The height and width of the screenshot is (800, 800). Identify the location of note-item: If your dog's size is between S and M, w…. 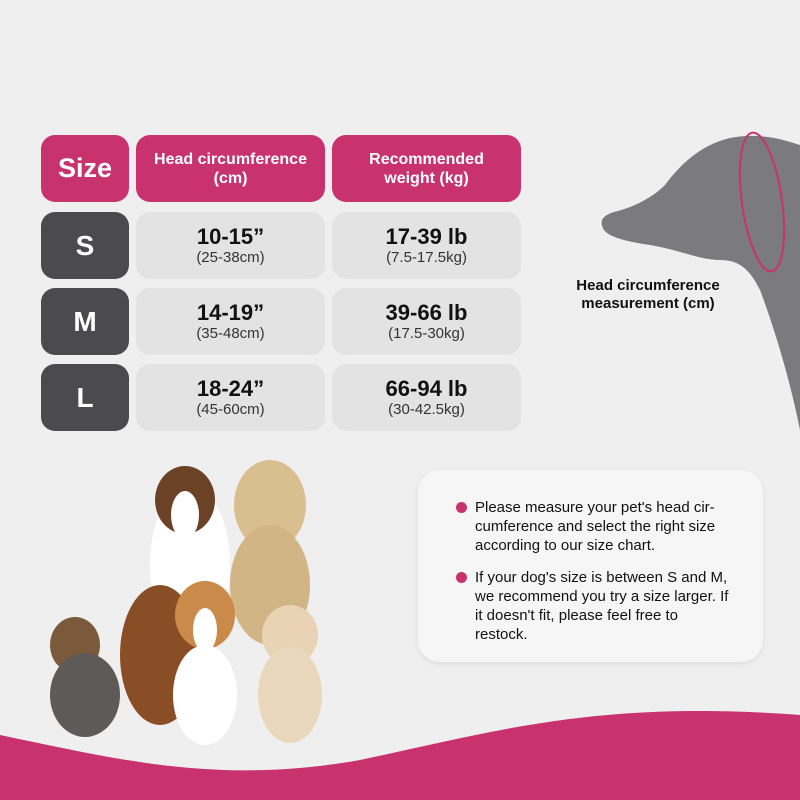
(592, 606).